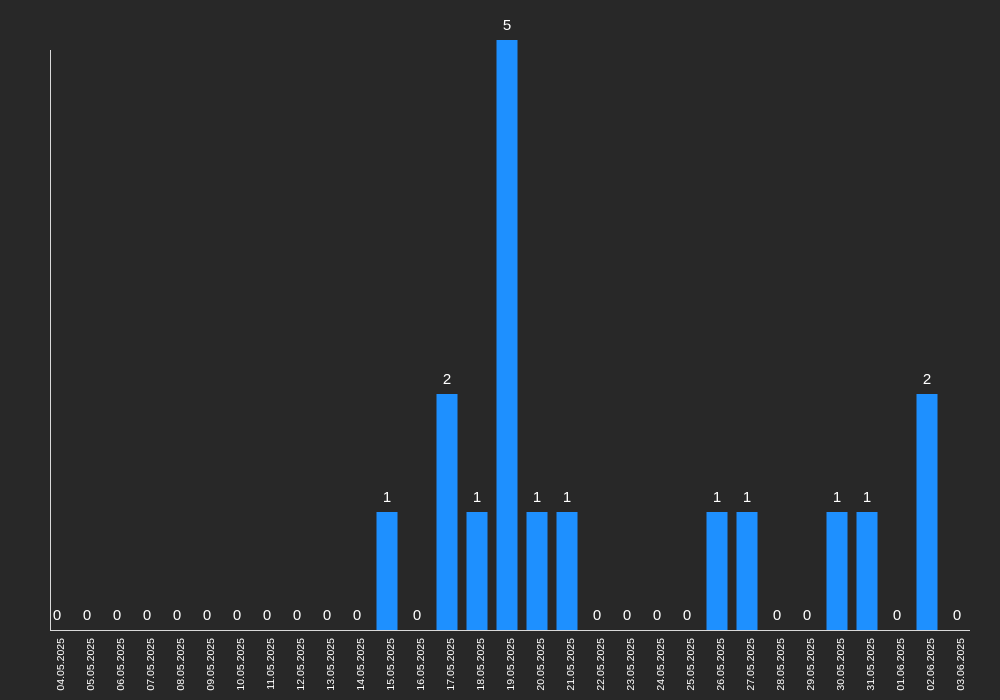  Describe the element at coordinates (537, 497) in the screenshot. I see `value-label-20.05.2025: 1` at that location.